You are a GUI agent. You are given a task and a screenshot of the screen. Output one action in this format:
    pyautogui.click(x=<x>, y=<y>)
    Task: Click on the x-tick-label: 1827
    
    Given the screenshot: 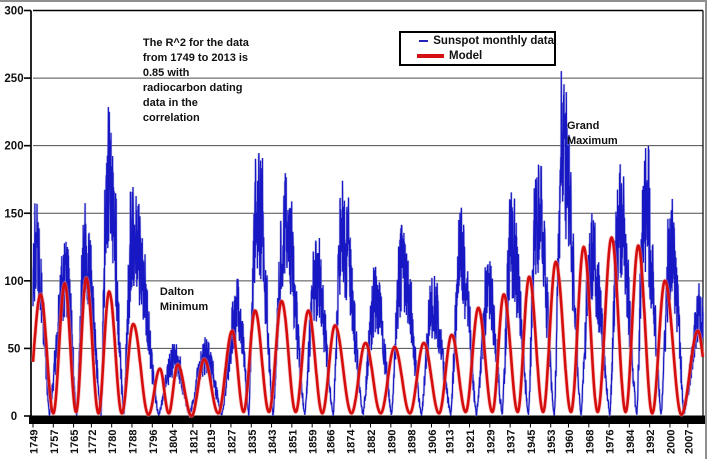 What is the action you would take?
    pyautogui.click(x=232, y=442)
    